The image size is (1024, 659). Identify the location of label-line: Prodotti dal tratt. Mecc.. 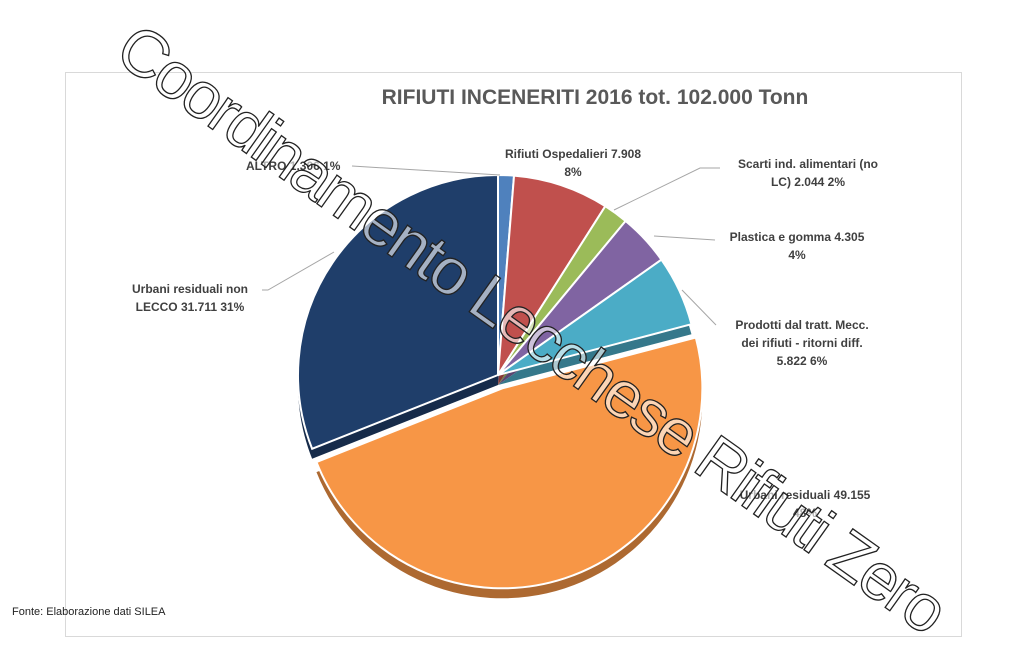
(802, 325).